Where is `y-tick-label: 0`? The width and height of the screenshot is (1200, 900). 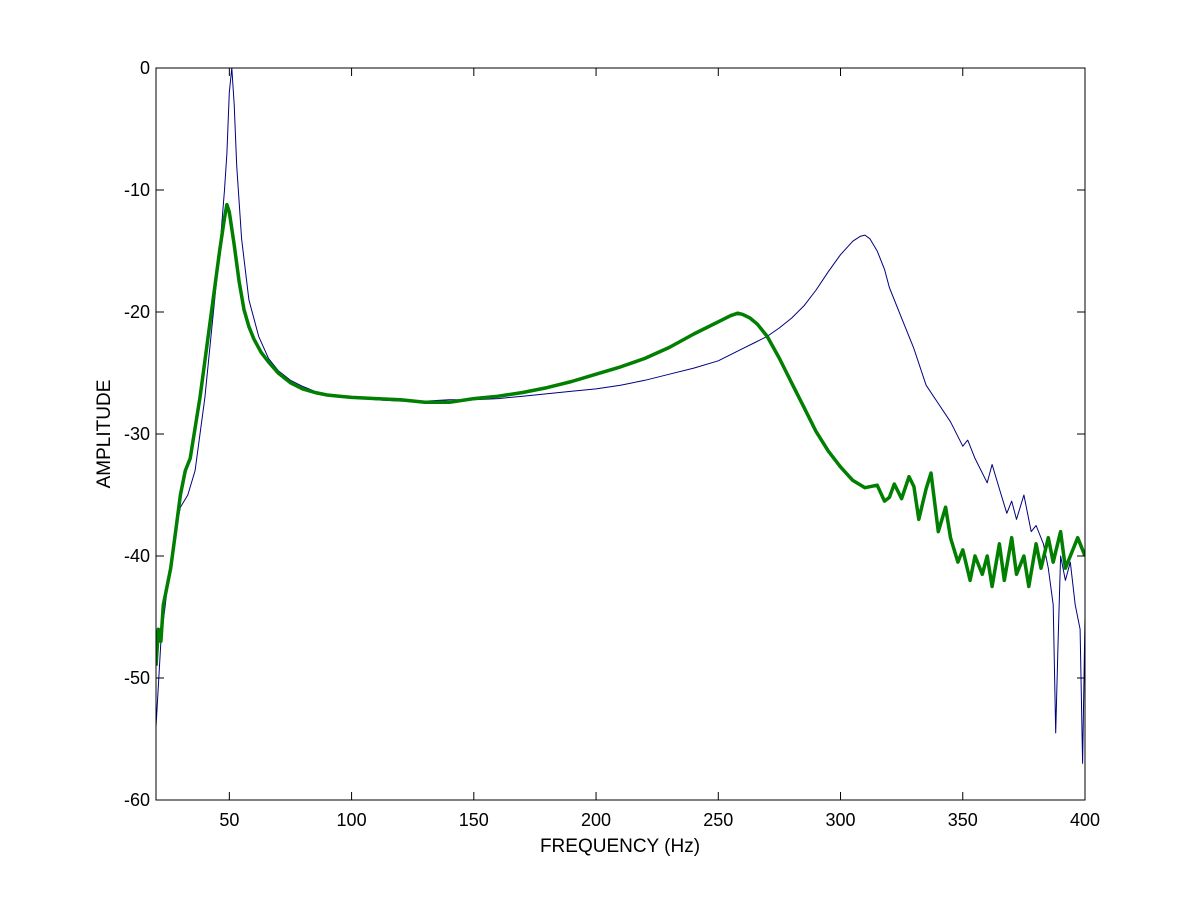
y-tick-label: 0 is located at coordinates (145, 68).